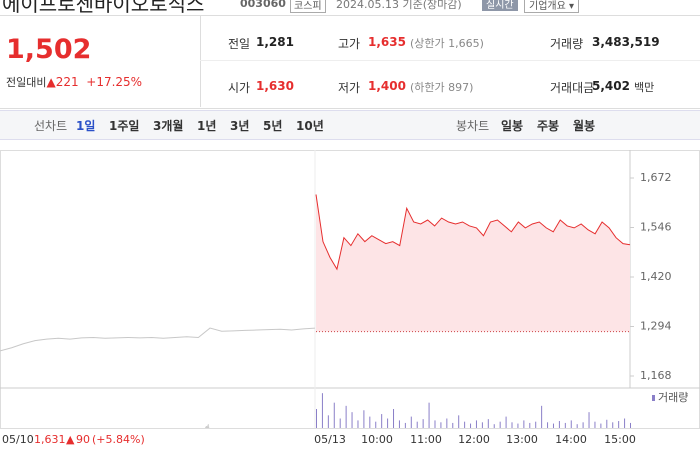  Describe the element at coordinates (656, 276) in the screenshot. I see `y-tick-label: 1,420` at that location.